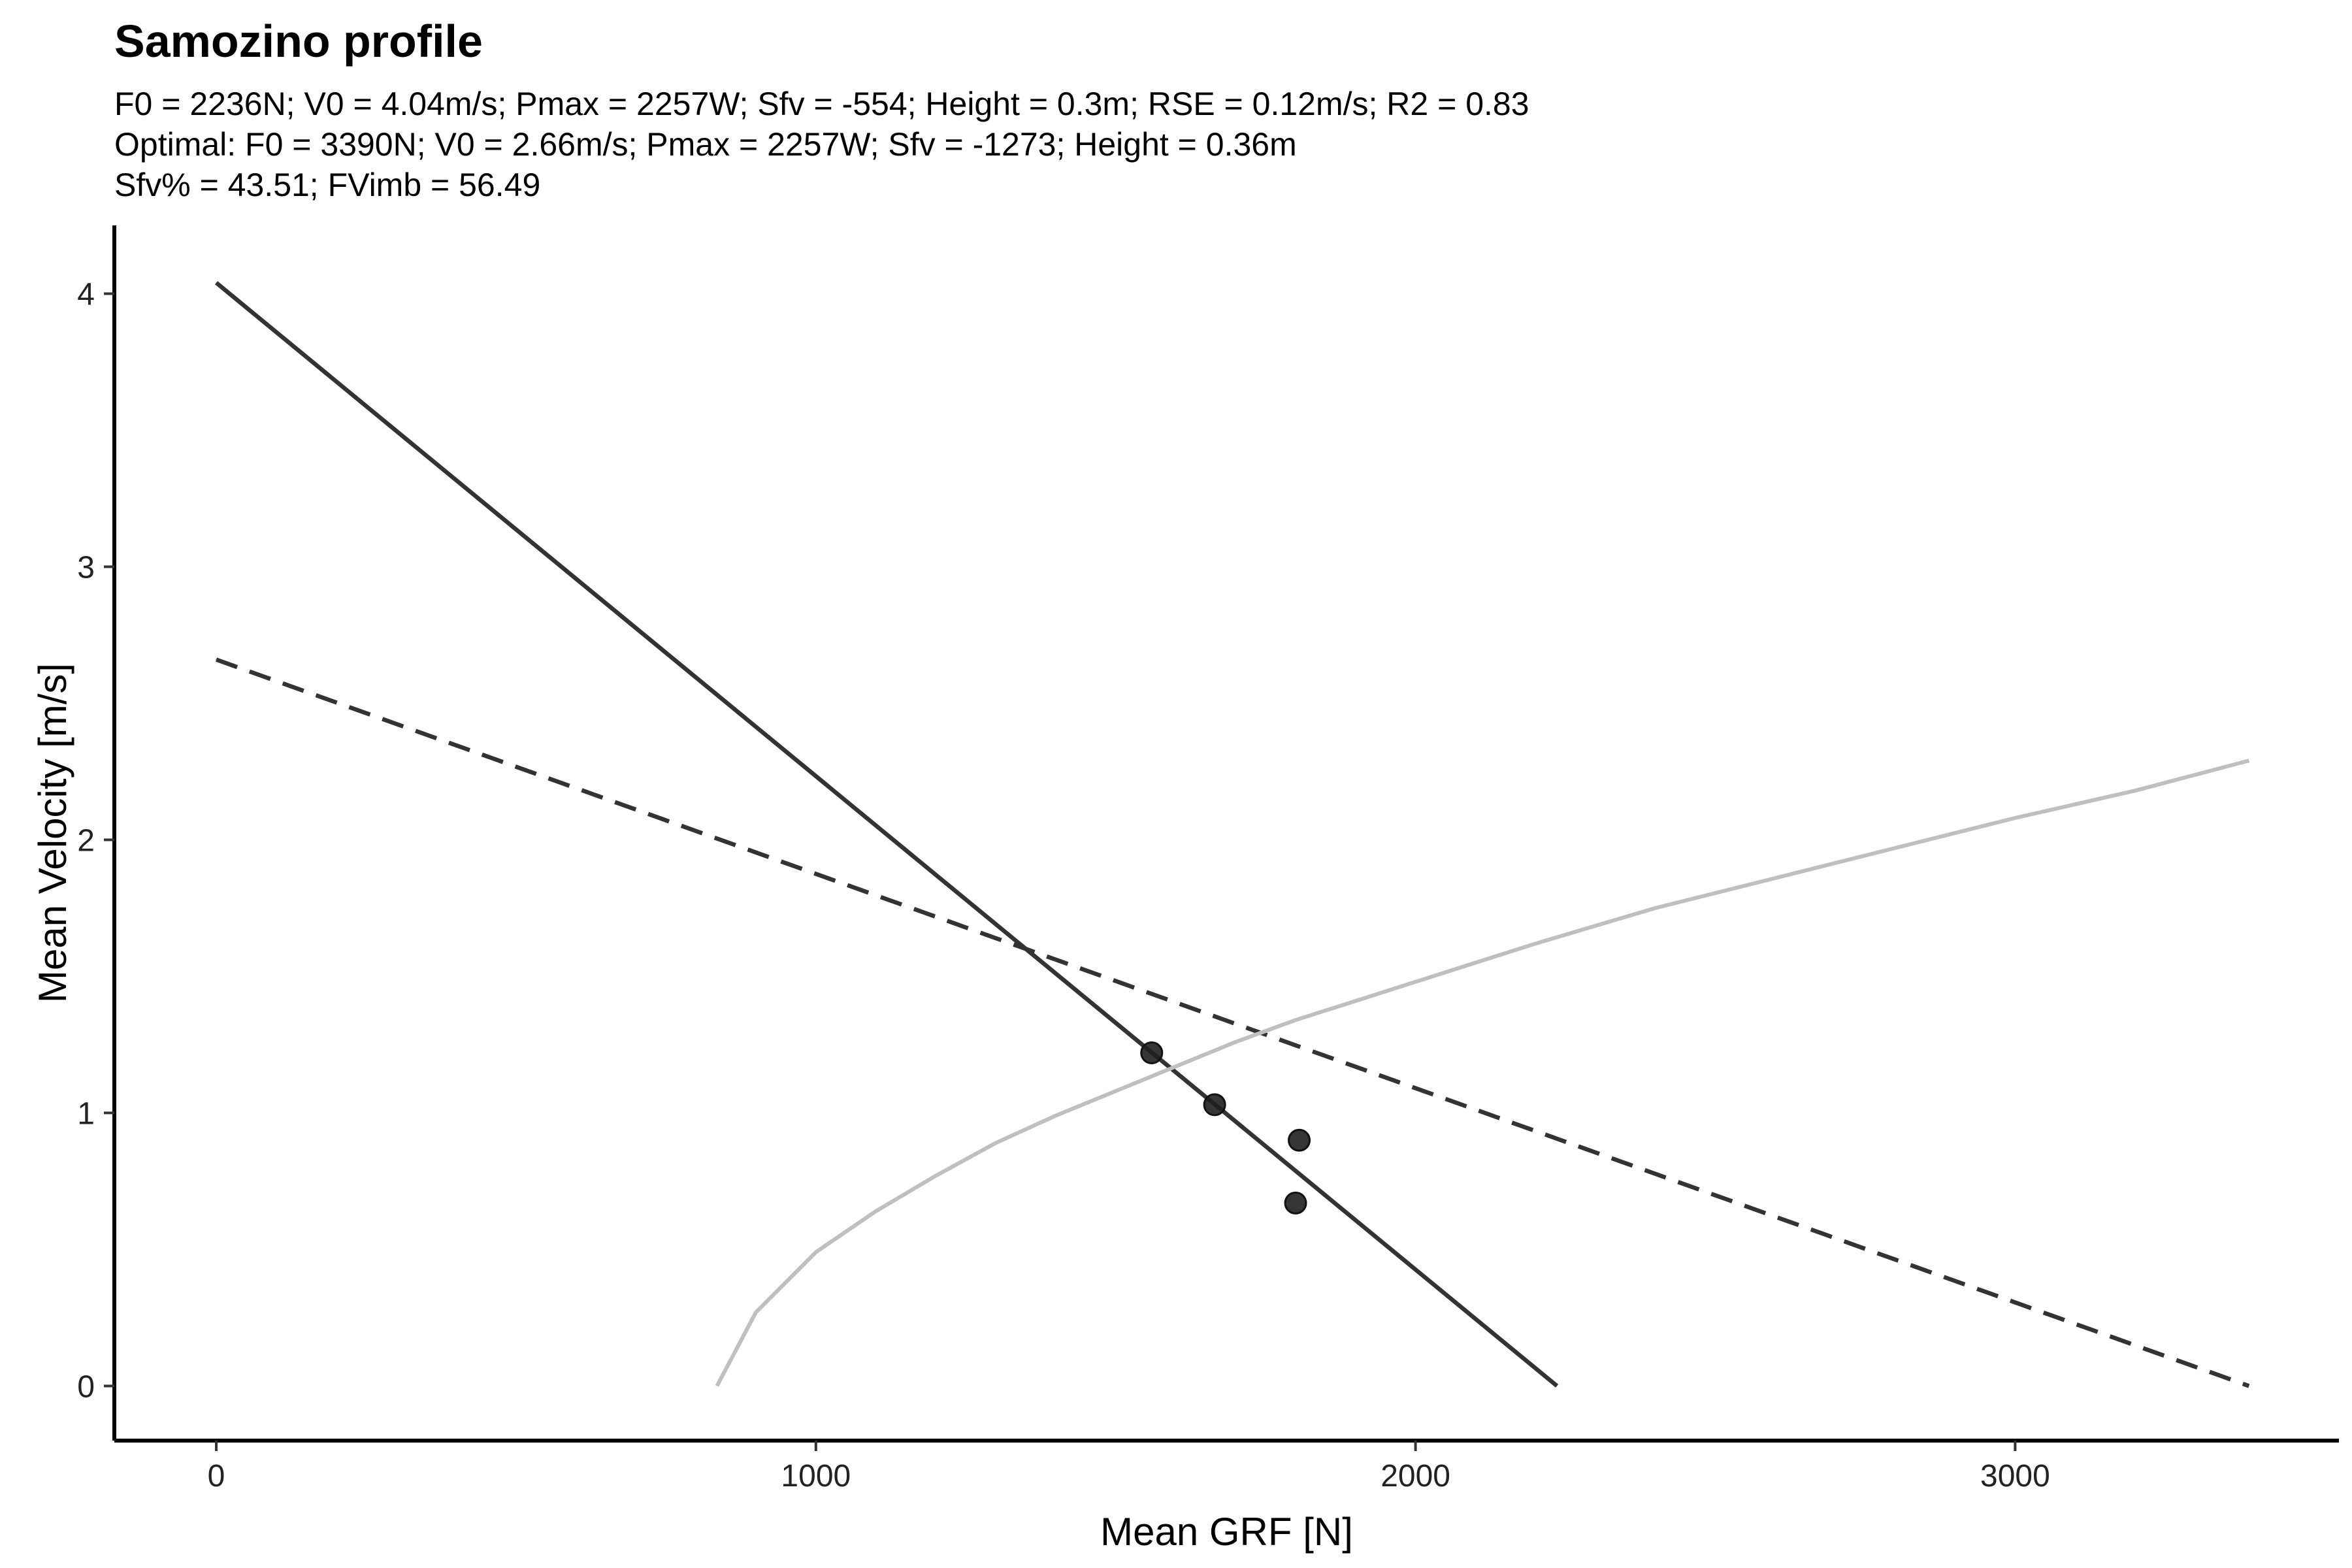 The image size is (2352, 1568). Describe the element at coordinates (86, 840) in the screenshot. I see `y-tick-label: 2` at that location.